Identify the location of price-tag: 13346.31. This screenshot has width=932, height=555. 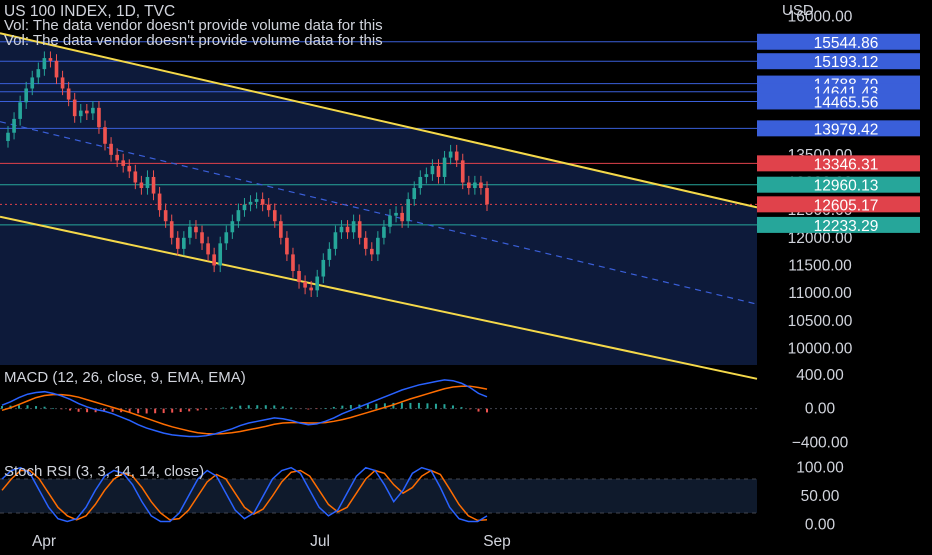
(838, 164).